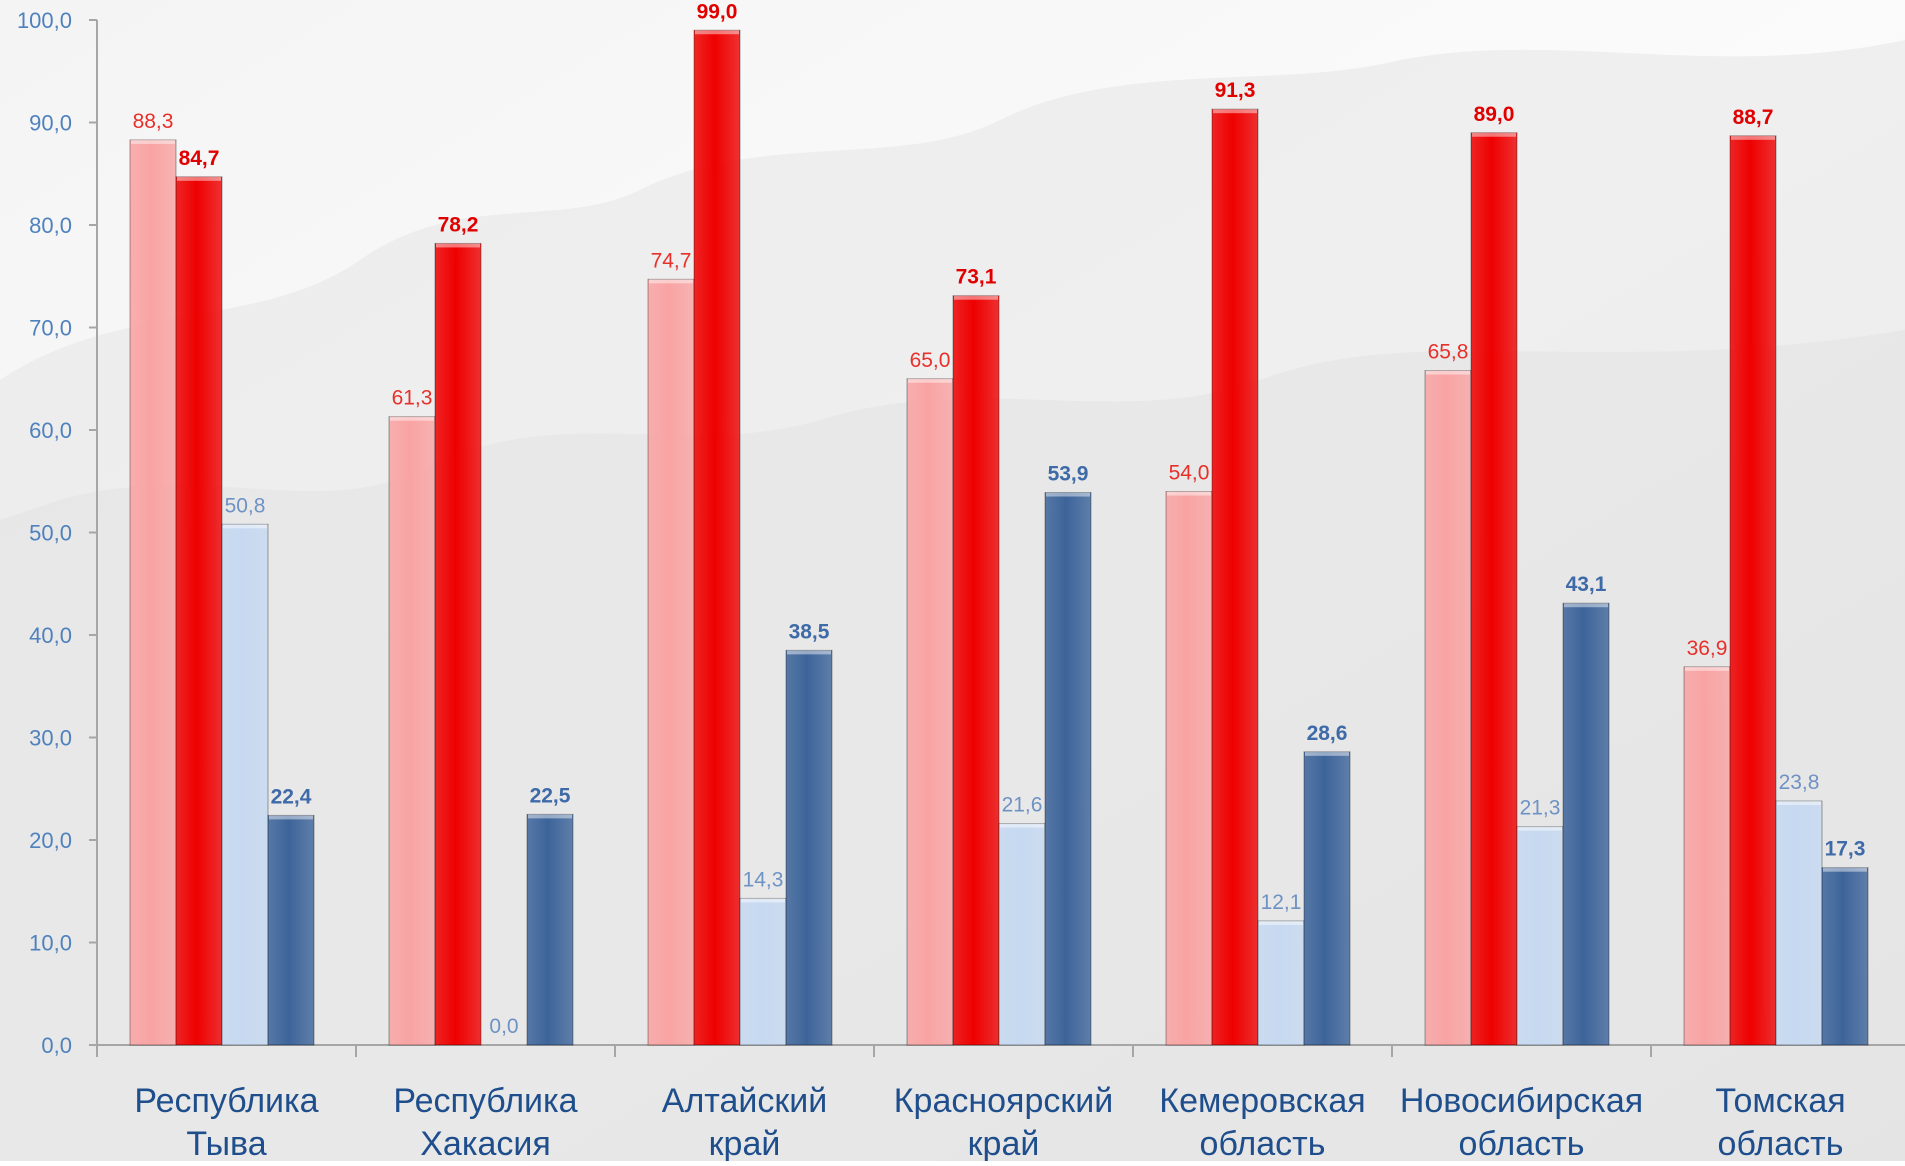  What do you see at coordinates (50, 328) in the screenshot?
I see `y-tick-label: 70,0` at bounding box center [50, 328].